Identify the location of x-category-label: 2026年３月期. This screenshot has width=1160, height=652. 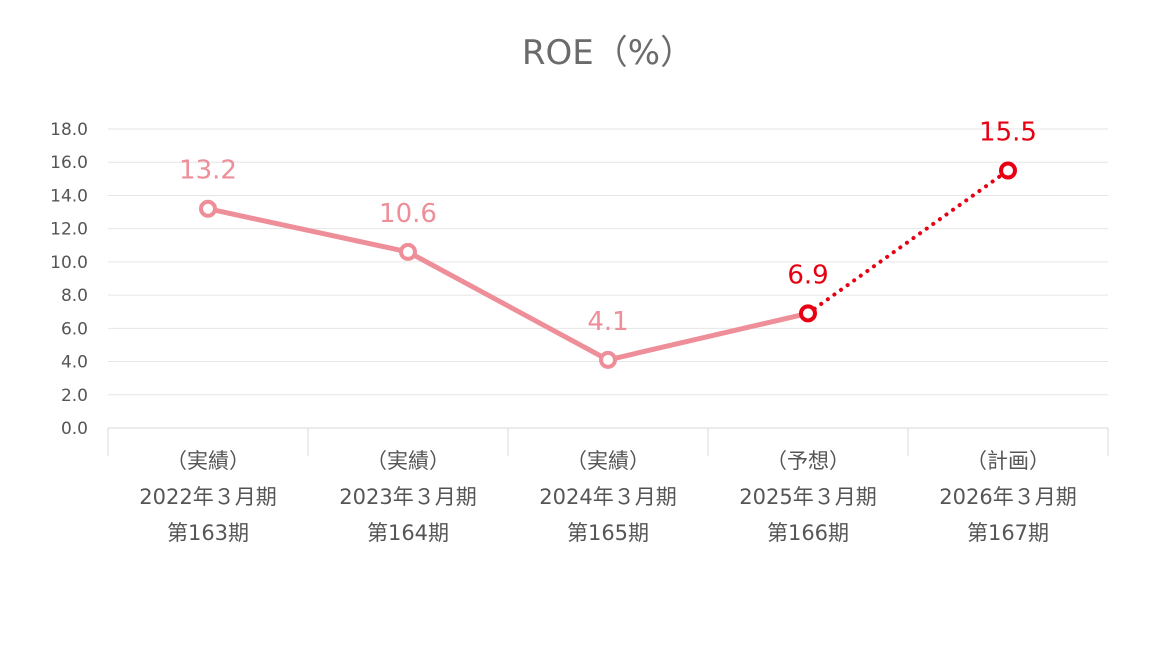
(1007, 497).